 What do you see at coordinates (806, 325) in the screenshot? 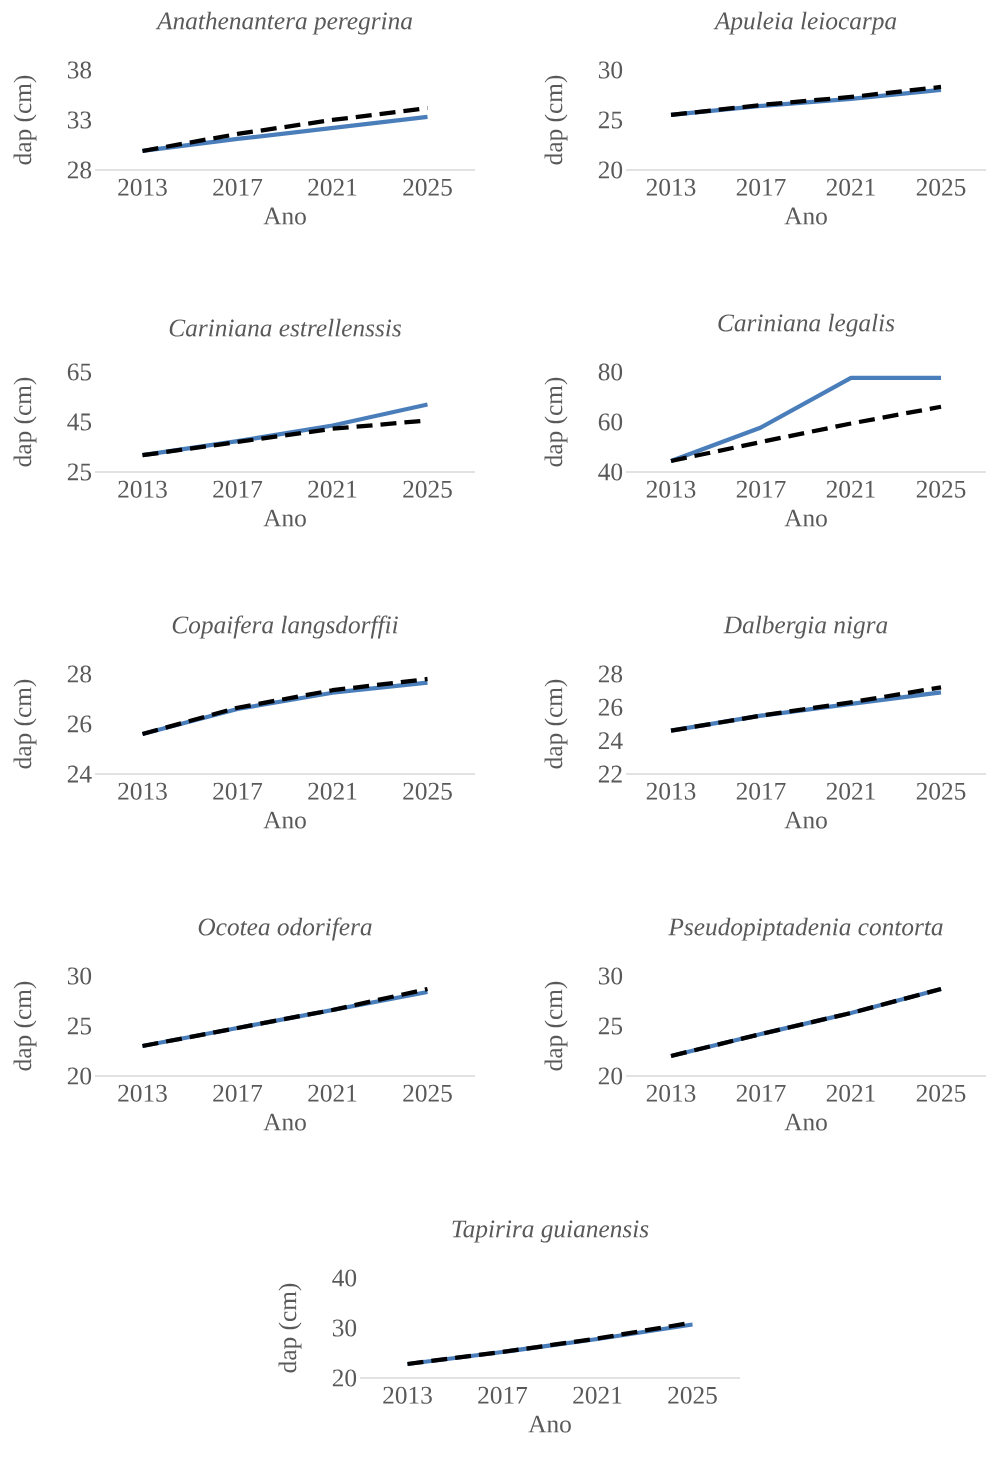
I see `chart-title: Cariniana legalis` at bounding box center [806, 325].